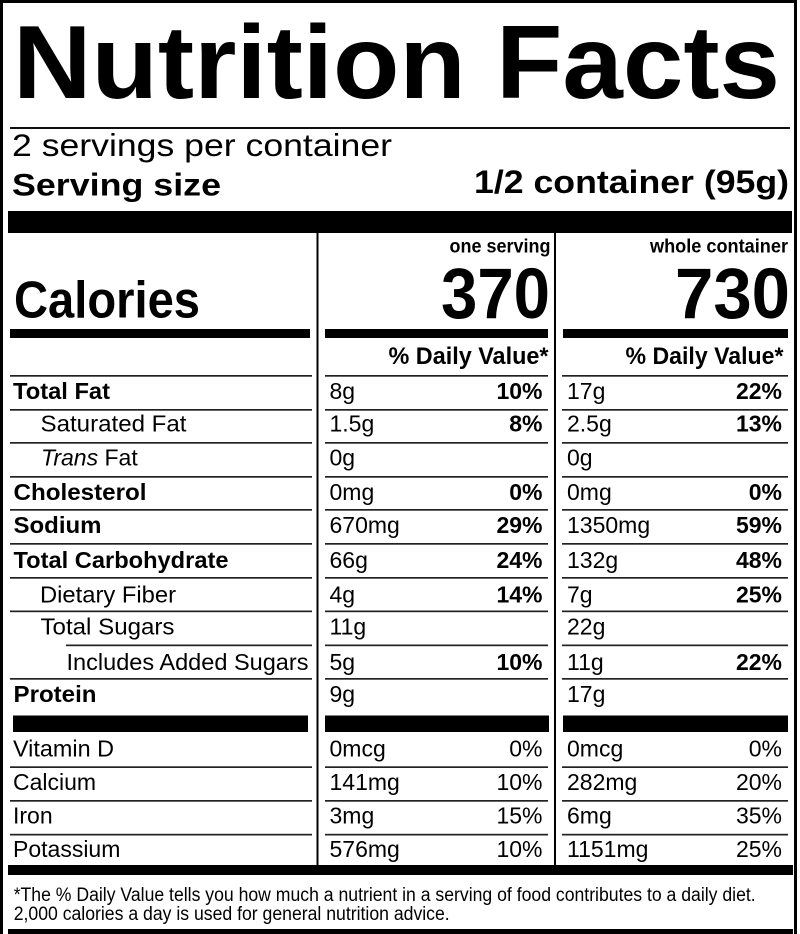  I want to click on svg-text: 1/2 container (95g), so click(631, 182).